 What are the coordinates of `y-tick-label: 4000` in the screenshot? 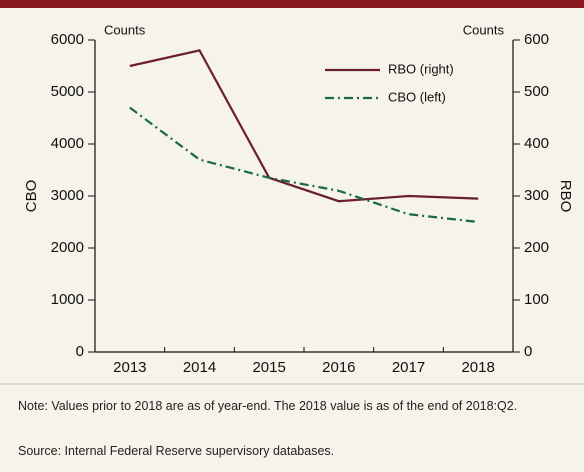 It's located at (67, 143).